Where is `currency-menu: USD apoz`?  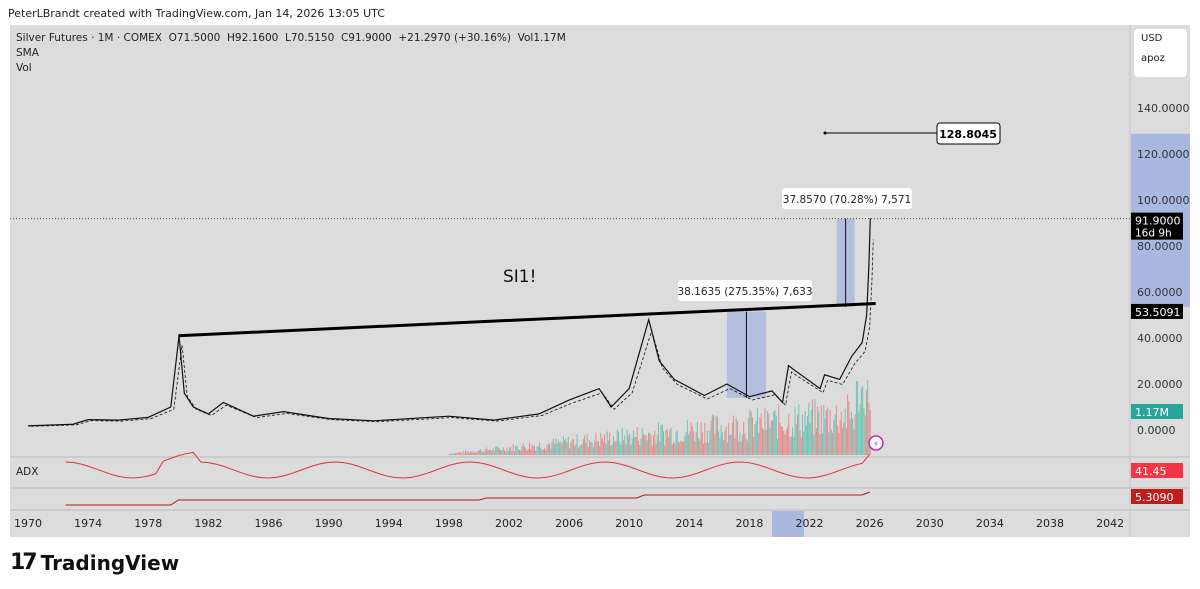 currency-menu: USD apoz is located at coordinates (1160, 53).